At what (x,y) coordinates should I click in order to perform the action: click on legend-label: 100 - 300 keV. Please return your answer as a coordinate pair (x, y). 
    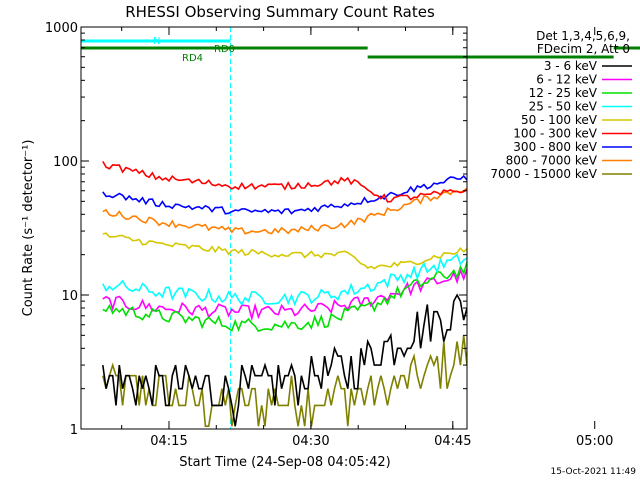
    Looking at the image, I should click on (555, 134).